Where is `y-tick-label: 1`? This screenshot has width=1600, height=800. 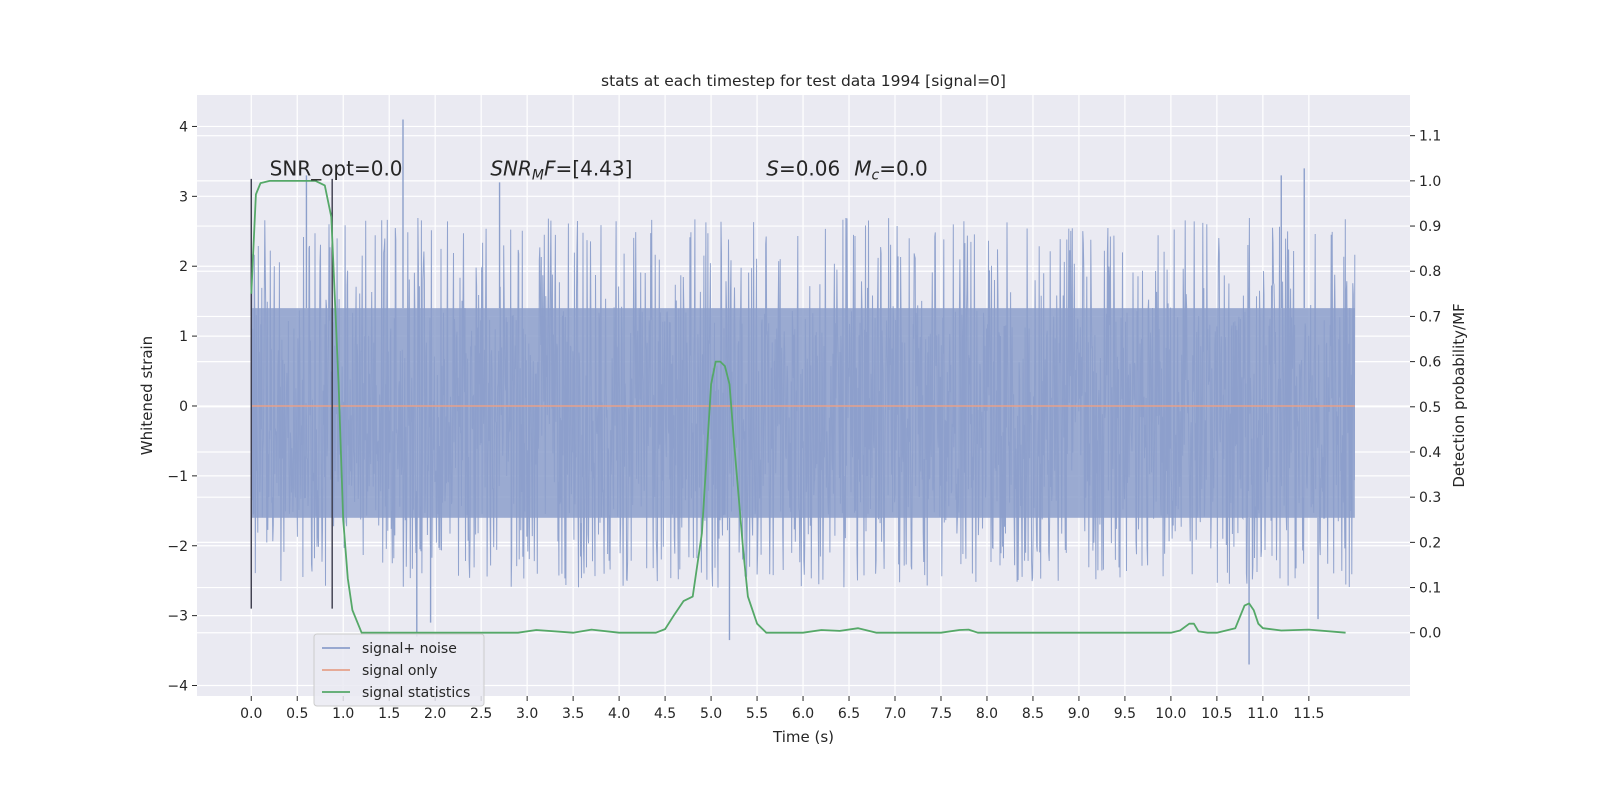
y-tick-label: 1 is located at coordinates (183, 337).